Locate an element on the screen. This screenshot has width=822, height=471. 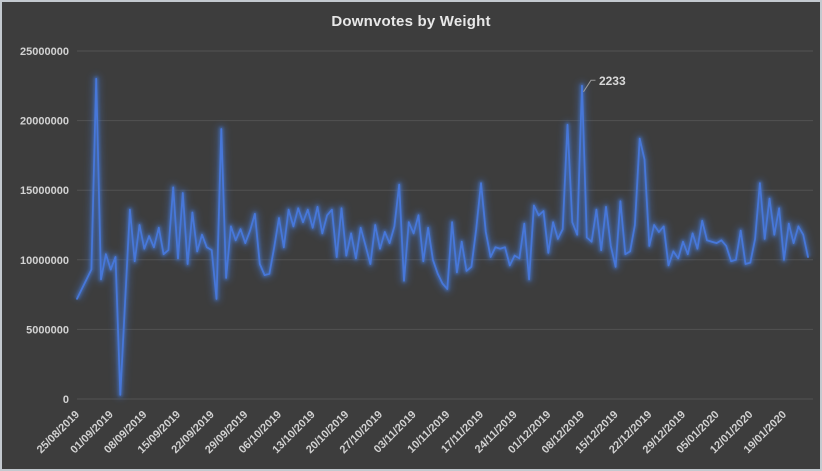
y-axis-tick-label: 0 is located at coordinates (66, 400).